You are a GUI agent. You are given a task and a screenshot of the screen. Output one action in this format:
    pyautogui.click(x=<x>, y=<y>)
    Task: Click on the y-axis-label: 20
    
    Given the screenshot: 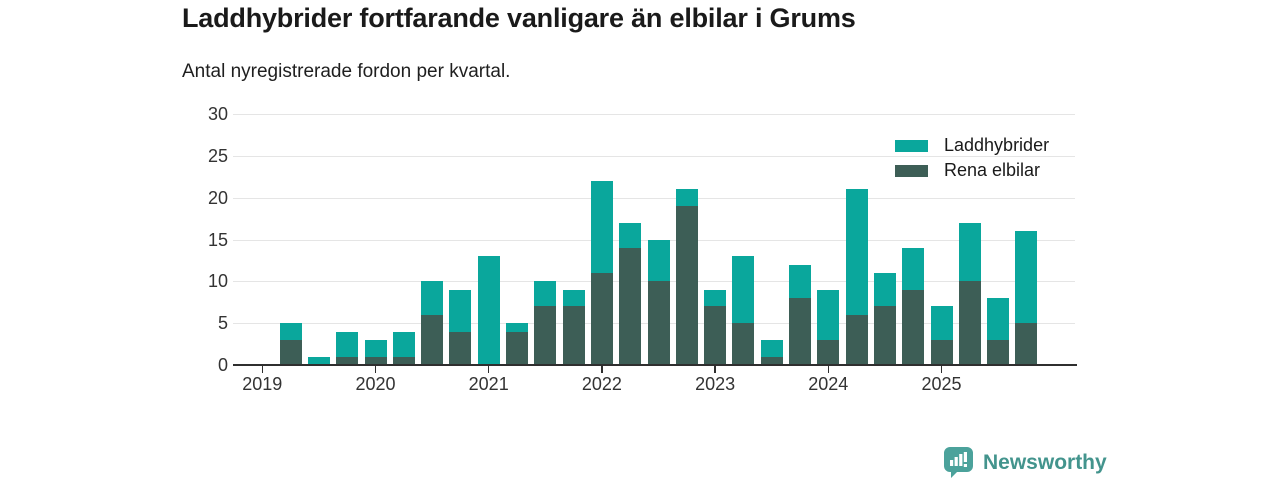 What is the action you would take?
    pyautogui.click(x=217, y=197)
    